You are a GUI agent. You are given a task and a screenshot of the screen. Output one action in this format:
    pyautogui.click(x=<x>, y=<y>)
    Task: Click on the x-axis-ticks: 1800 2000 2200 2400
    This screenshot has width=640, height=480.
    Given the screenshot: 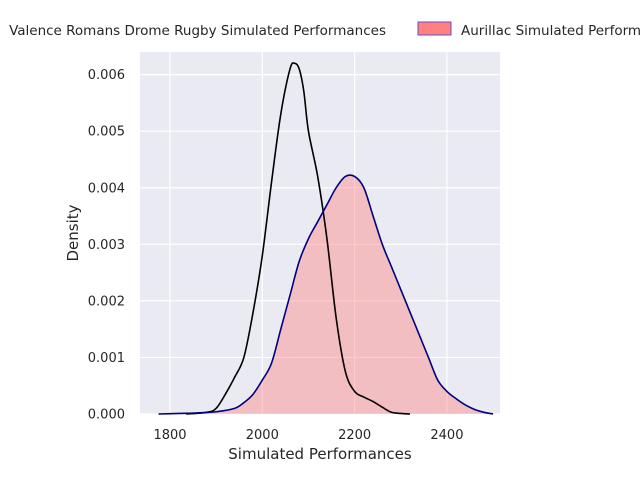 What is the action you would take?
    pyautogui.click(x=308, y=435)
    